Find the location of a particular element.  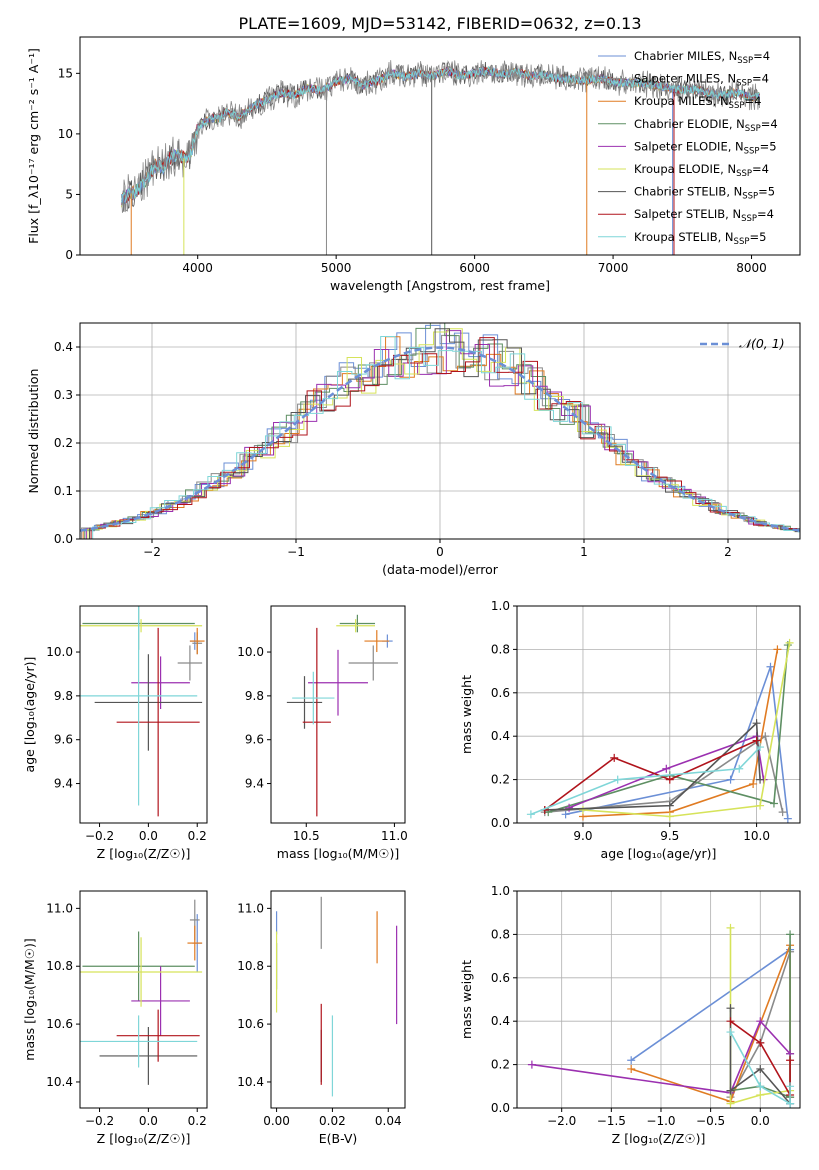

tick-label-x: 10.0 is located at coordinates (756, 836).